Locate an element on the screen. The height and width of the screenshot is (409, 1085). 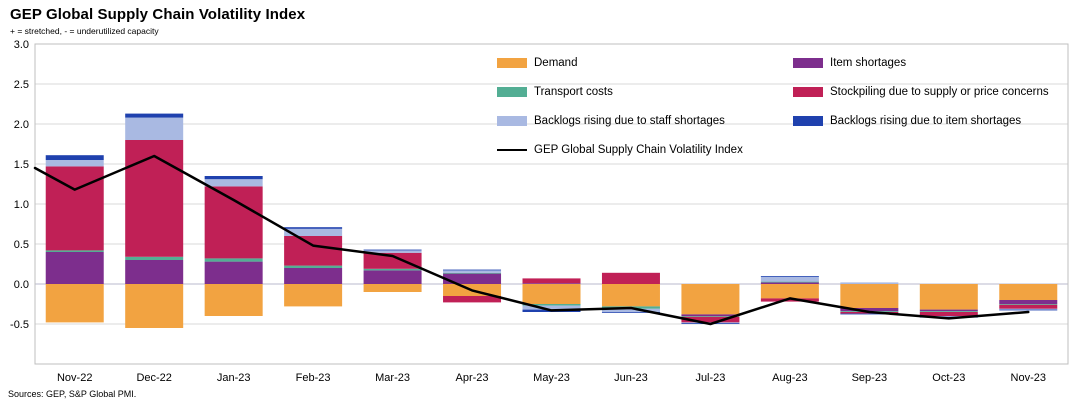
legend-item: Item shortages is located at coordinates (921, 63).